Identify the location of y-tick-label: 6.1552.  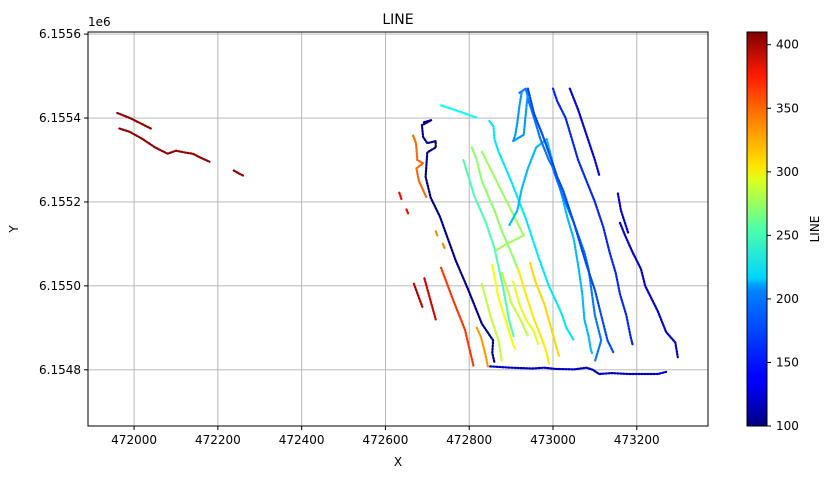
(60, 202).